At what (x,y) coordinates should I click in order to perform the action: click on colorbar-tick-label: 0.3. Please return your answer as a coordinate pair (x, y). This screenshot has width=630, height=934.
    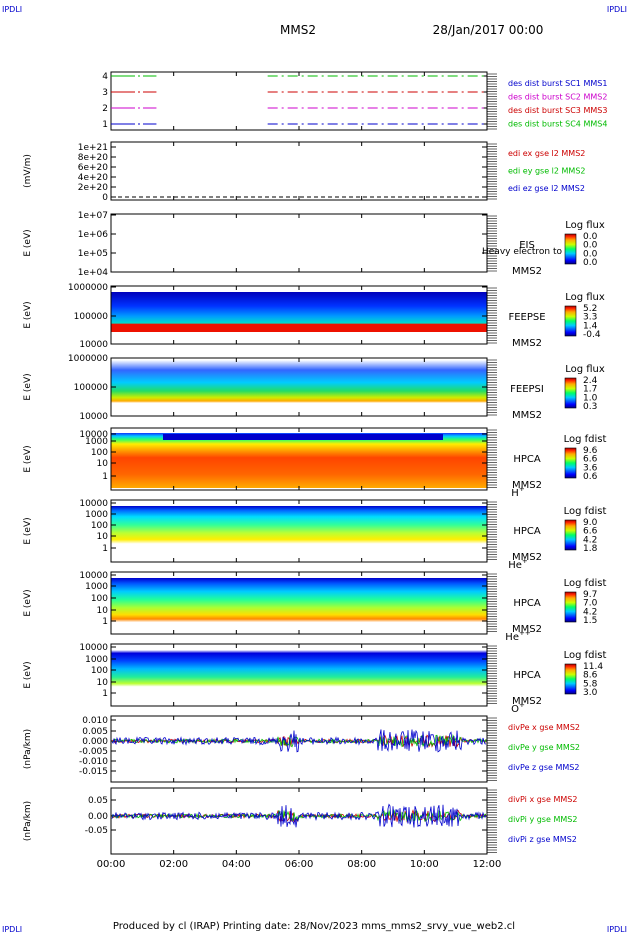
    Looking at the image, I should click on (590, 407).